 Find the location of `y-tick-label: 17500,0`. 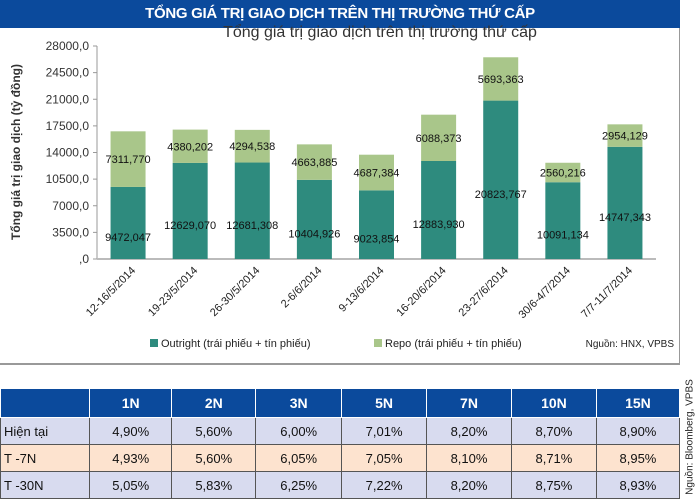

y-tick-label: 17500,0 is located at coordinates (68, 126).